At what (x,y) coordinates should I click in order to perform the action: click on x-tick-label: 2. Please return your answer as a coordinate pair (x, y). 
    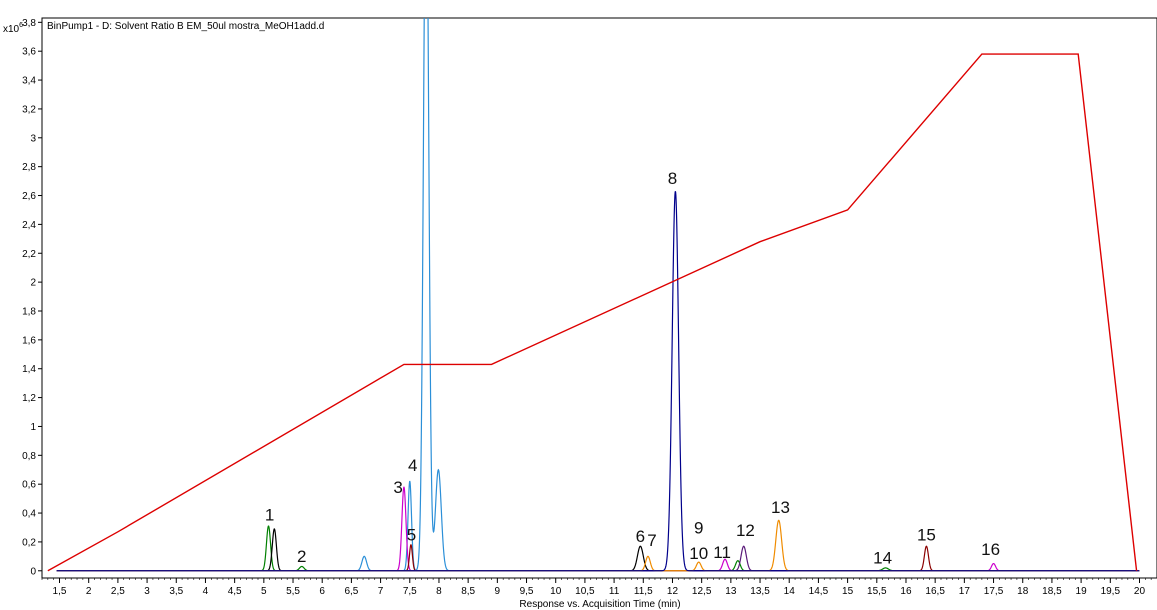
    Looking at the image, I should click on (89, 591).